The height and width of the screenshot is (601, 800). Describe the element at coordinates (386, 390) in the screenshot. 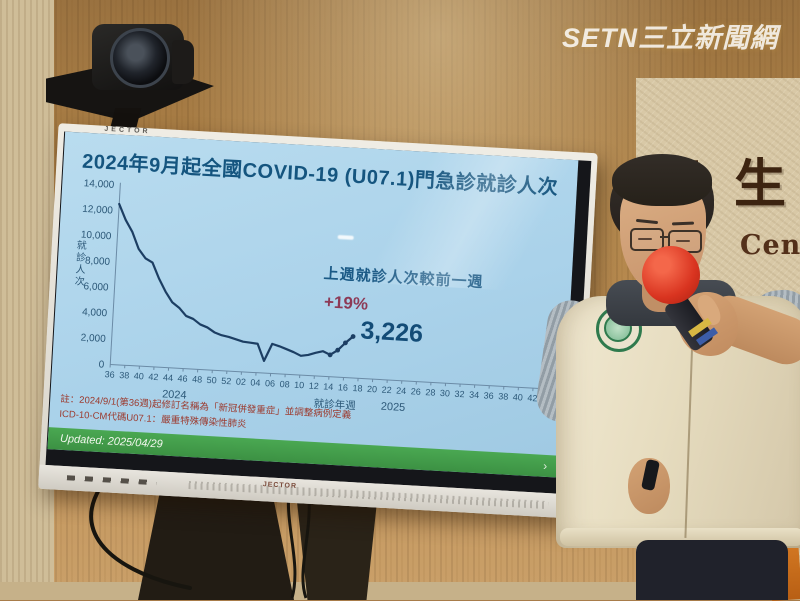

I see `svg-text: 22` at that location.